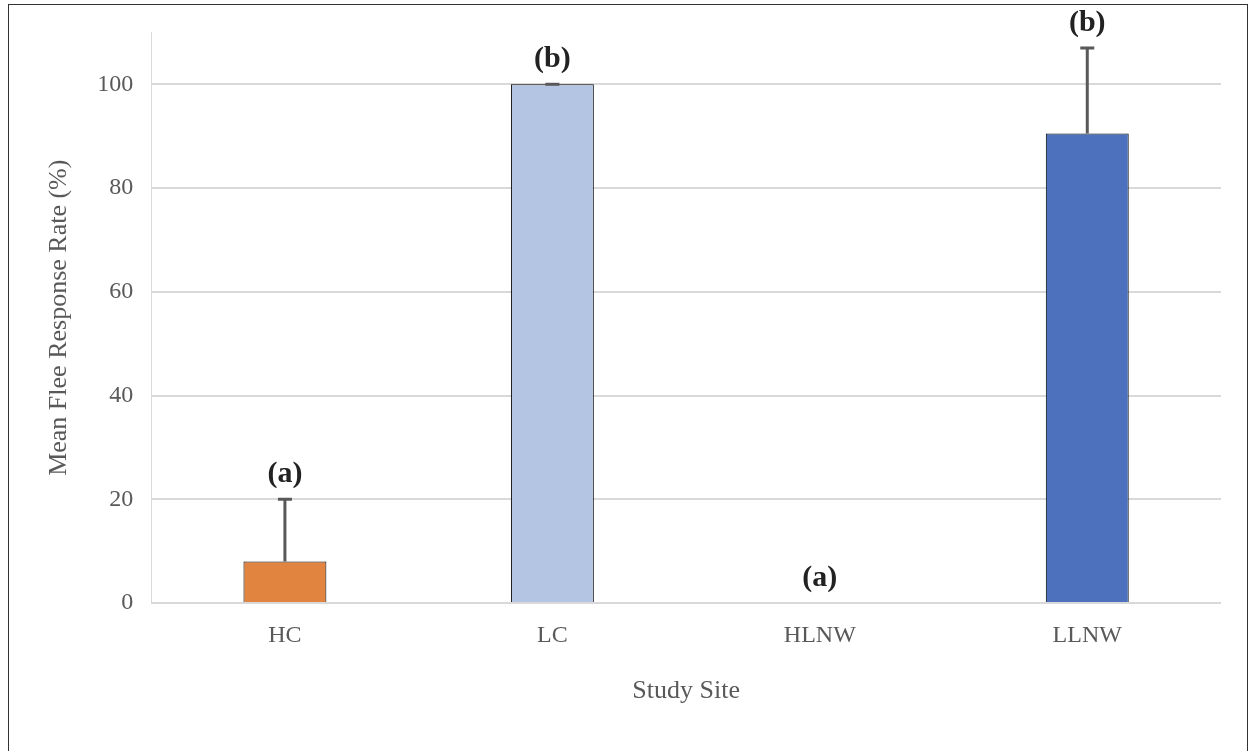 The image size is (1253, 751). I want to click on x-tick-label: HLNW, so click(820, 633).